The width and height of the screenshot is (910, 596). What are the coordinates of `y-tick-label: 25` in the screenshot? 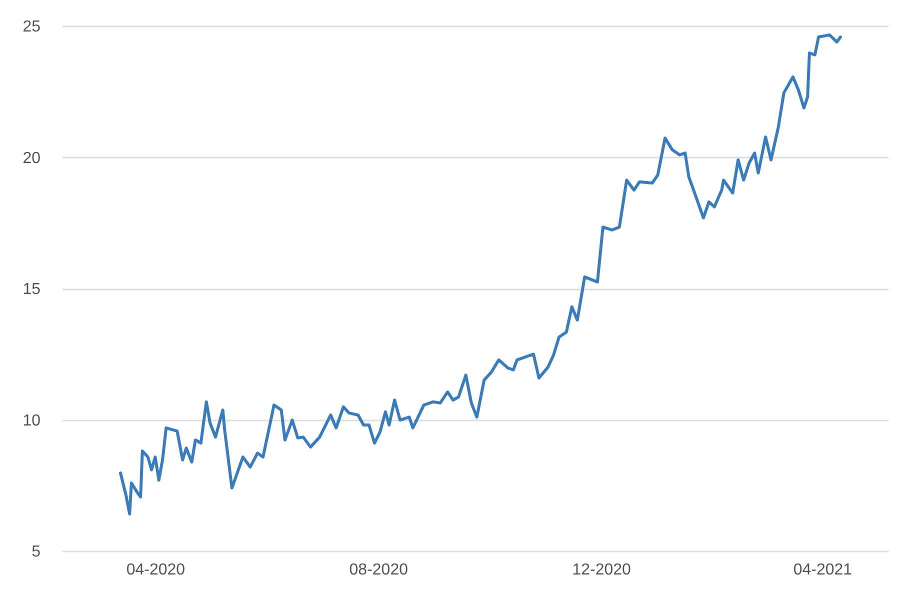 It's located at (31, 27).